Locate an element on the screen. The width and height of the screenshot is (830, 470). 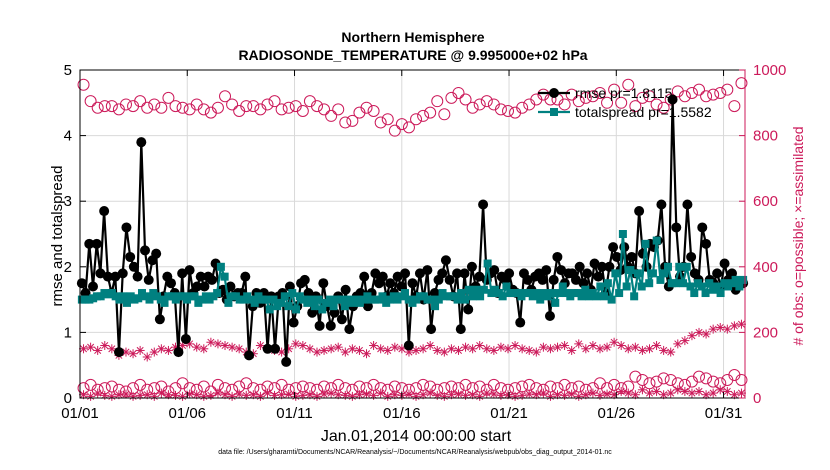
legend-rmse-label: rmse pr=1.8115 is located at coordinates (624, 93).